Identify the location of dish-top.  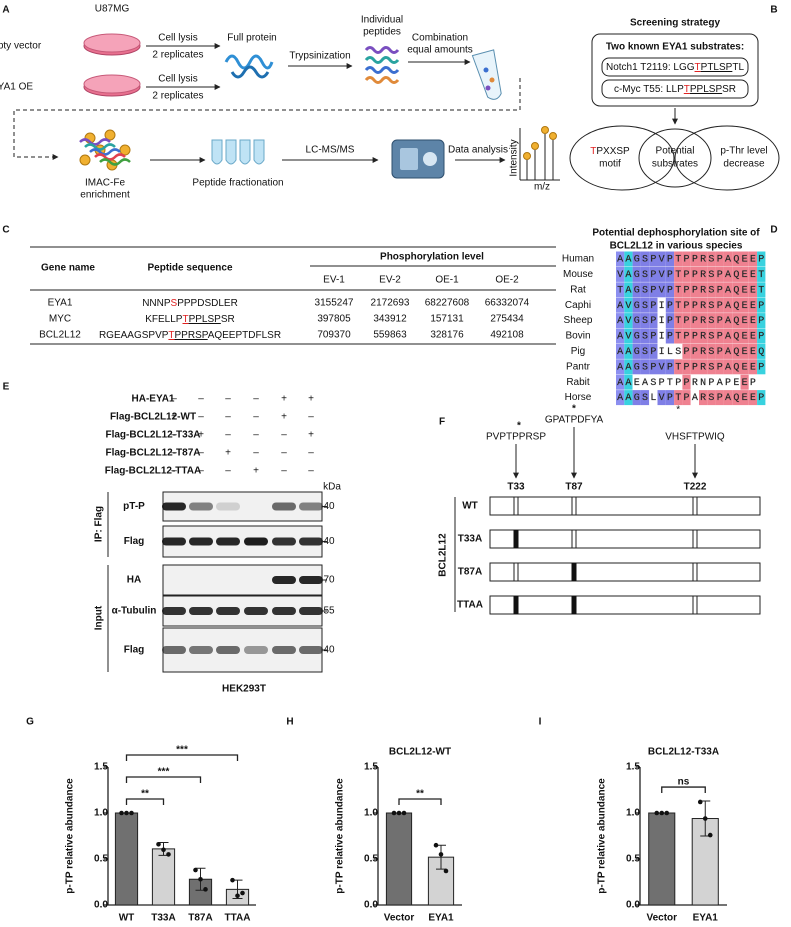
(112, 43).